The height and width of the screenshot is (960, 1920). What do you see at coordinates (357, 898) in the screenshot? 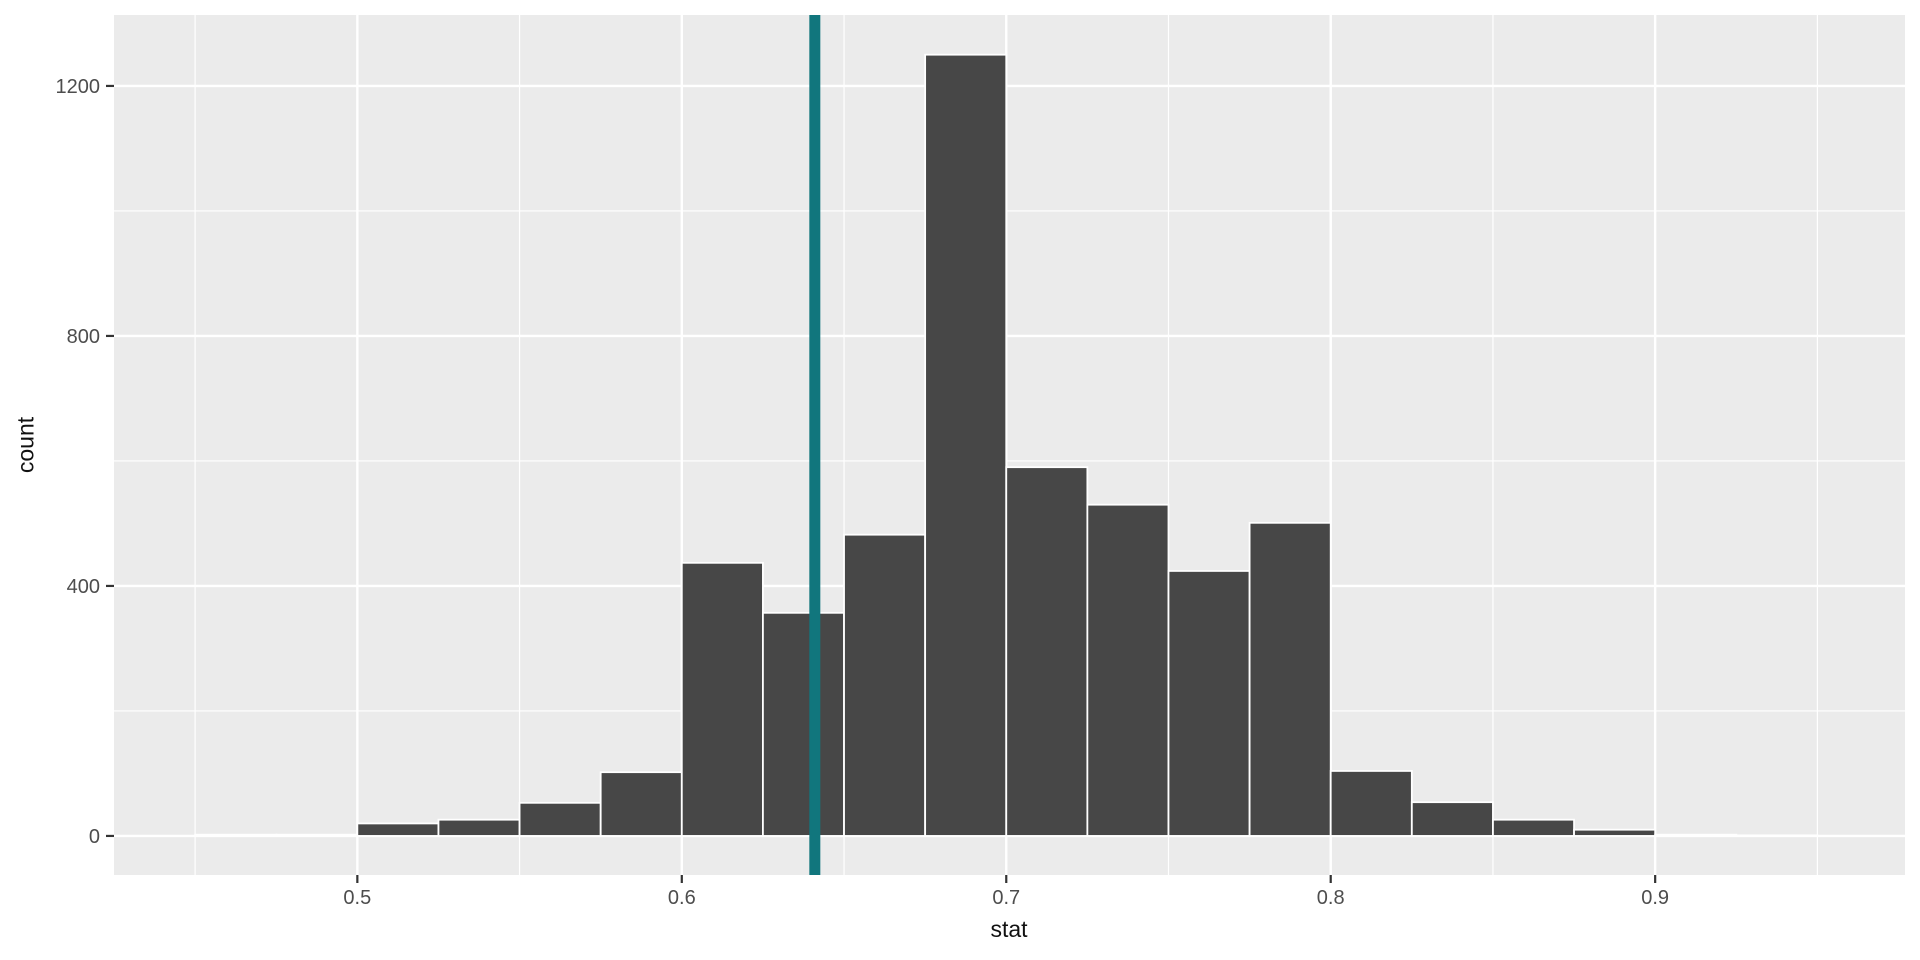
I see `x-axis-tick-label: 0.5` at bounding box center [357, 898].